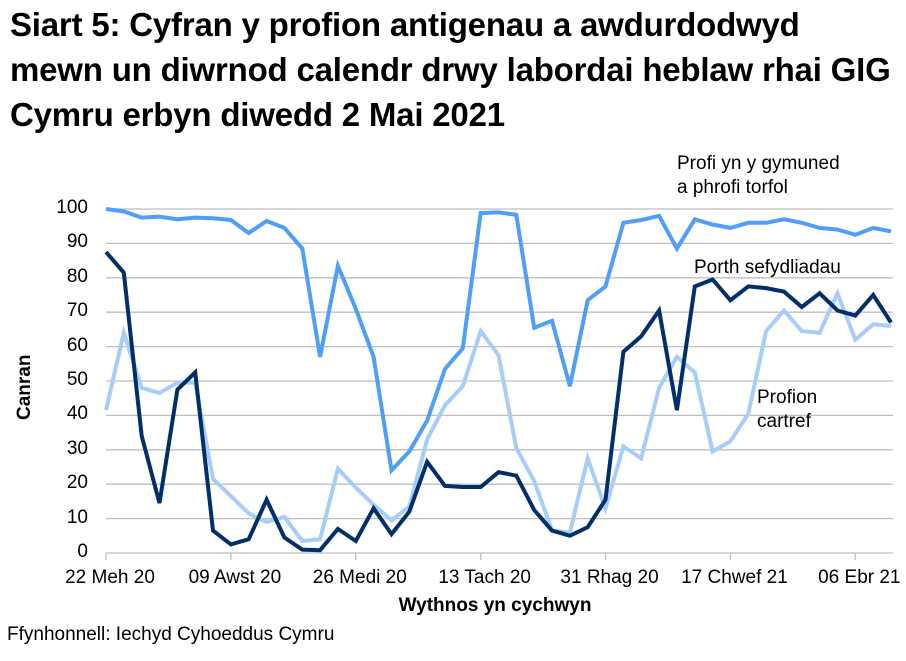 This screenshot has height=661, width=906. I want to click on x-tick-label: 22 Meh 20, so click(110, 577).